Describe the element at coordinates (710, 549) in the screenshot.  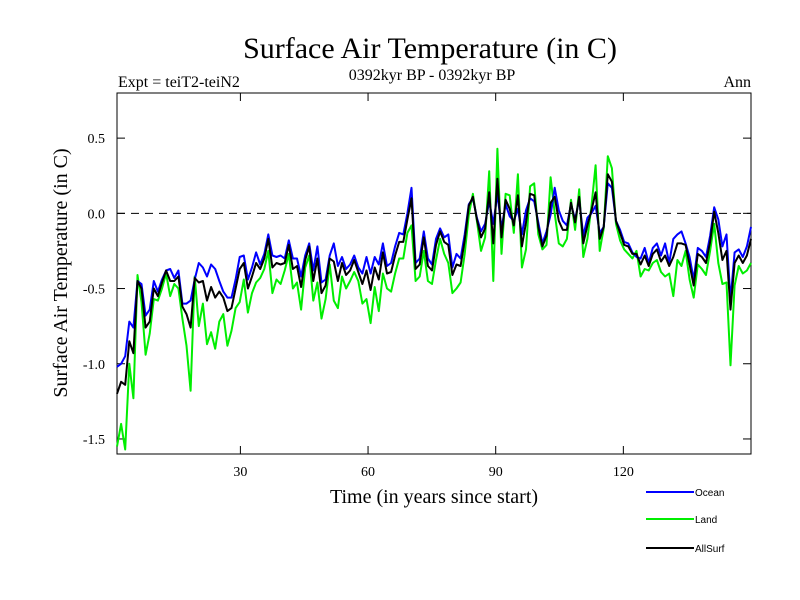
I see `legend-label-allsurf: AllSurf` at that location.